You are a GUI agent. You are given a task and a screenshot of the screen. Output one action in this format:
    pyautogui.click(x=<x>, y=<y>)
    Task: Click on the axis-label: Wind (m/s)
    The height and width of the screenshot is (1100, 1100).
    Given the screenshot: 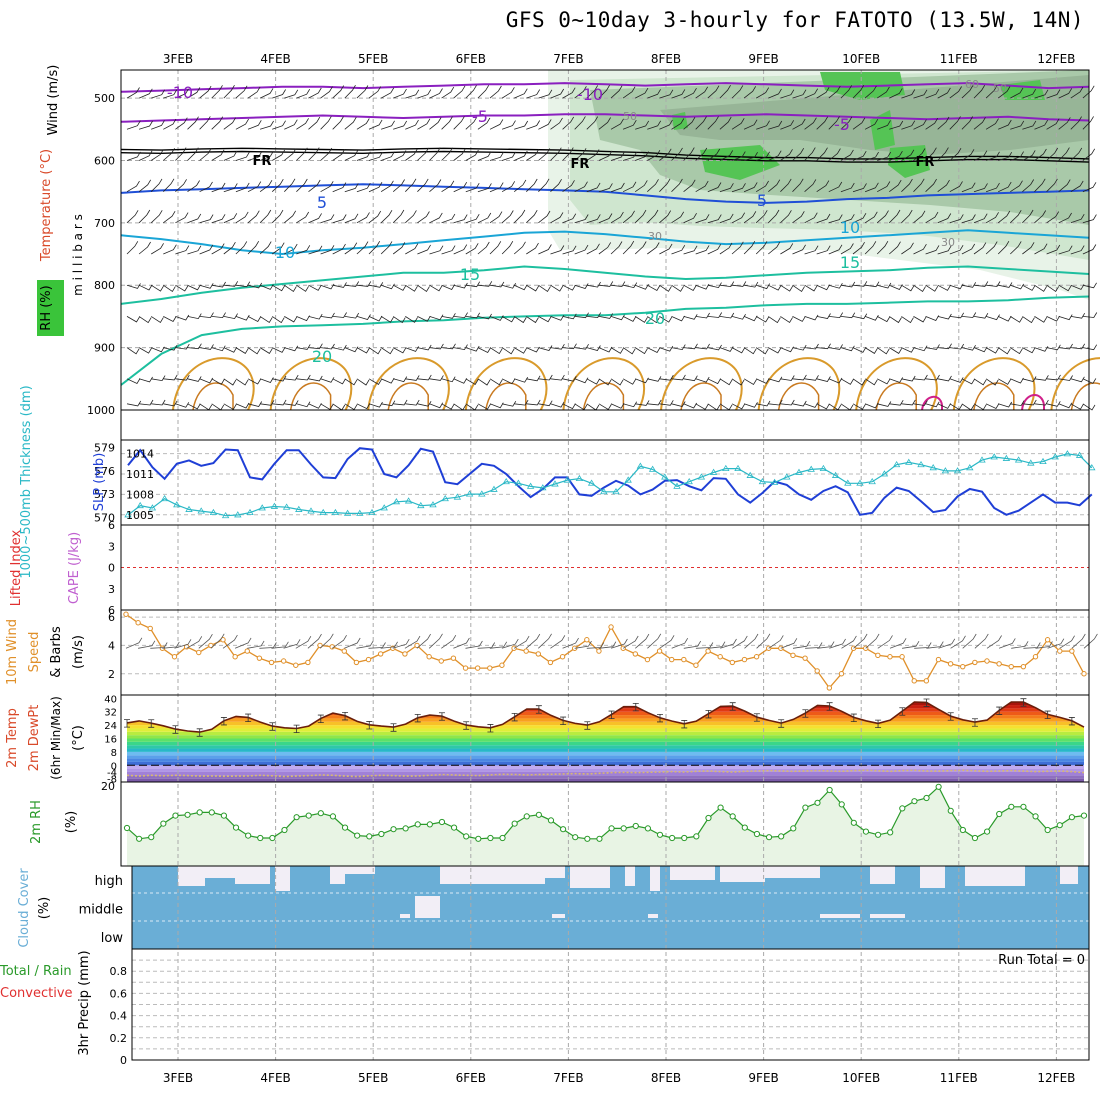 What is the action you would take?
    pyautogui.click(x=53, y=100)
    